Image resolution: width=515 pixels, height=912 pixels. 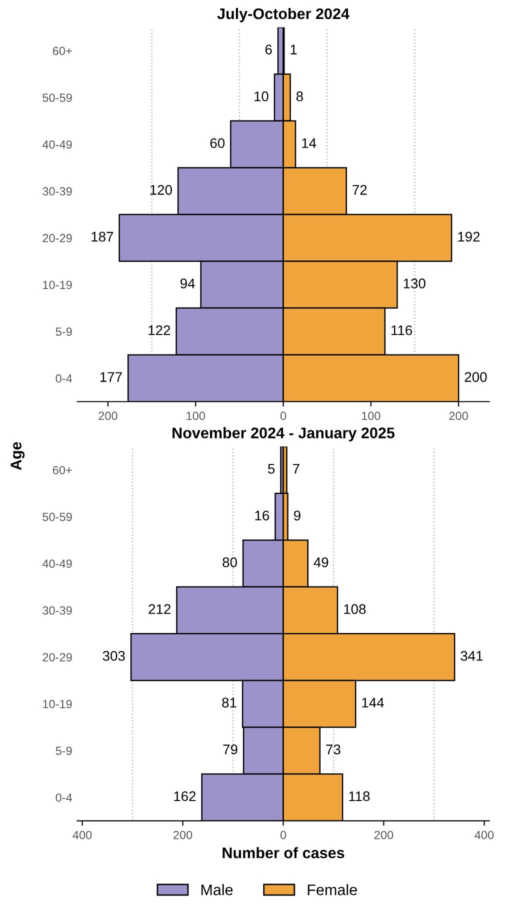 I want to click on data-label: 212, so click(x=159, y=609).